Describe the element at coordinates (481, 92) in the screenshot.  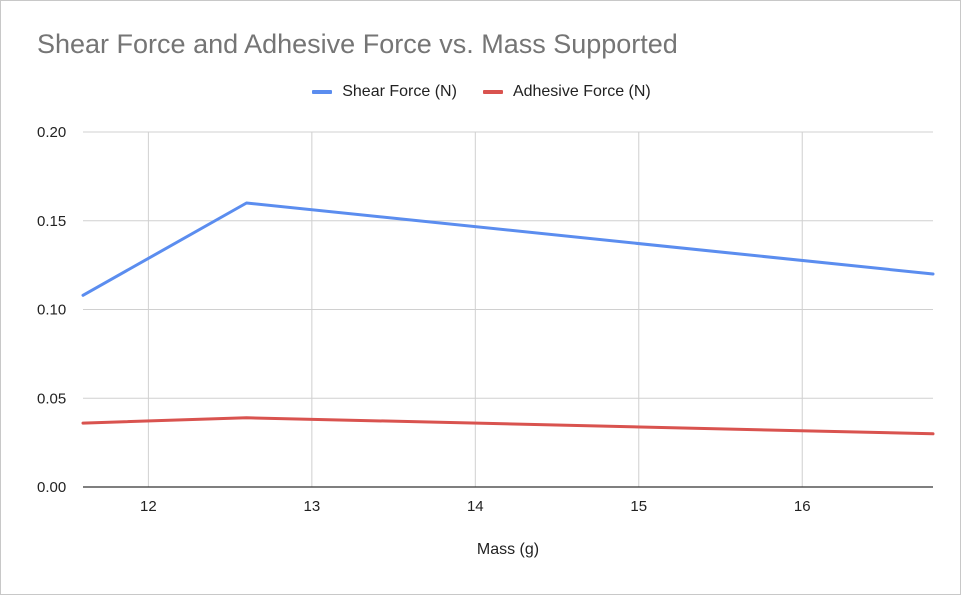
I see `chart-legend: Shear Force (N) Adhesive Force (N)` at that location.